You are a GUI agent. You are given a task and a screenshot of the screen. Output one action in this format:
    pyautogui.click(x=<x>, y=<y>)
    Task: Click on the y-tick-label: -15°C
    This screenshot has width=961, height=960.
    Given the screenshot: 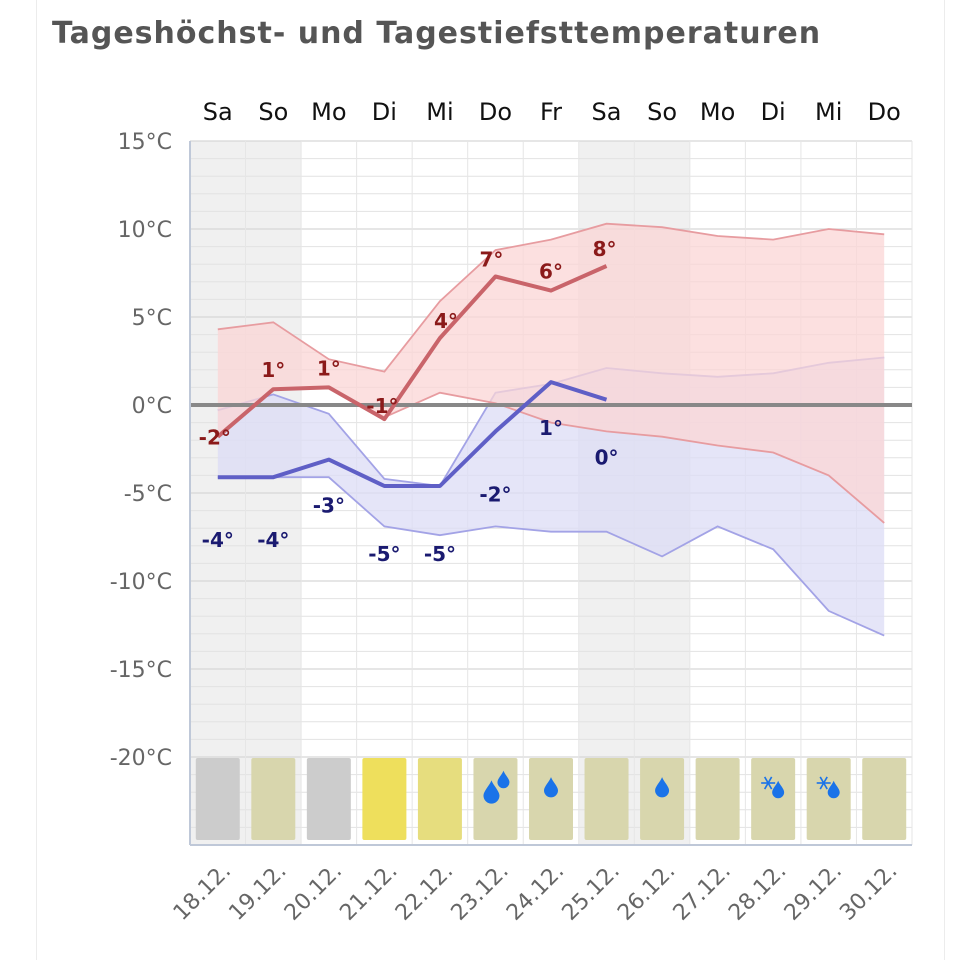 What is the action you would take?
    pyautogui.click(x=141, y=670)
    